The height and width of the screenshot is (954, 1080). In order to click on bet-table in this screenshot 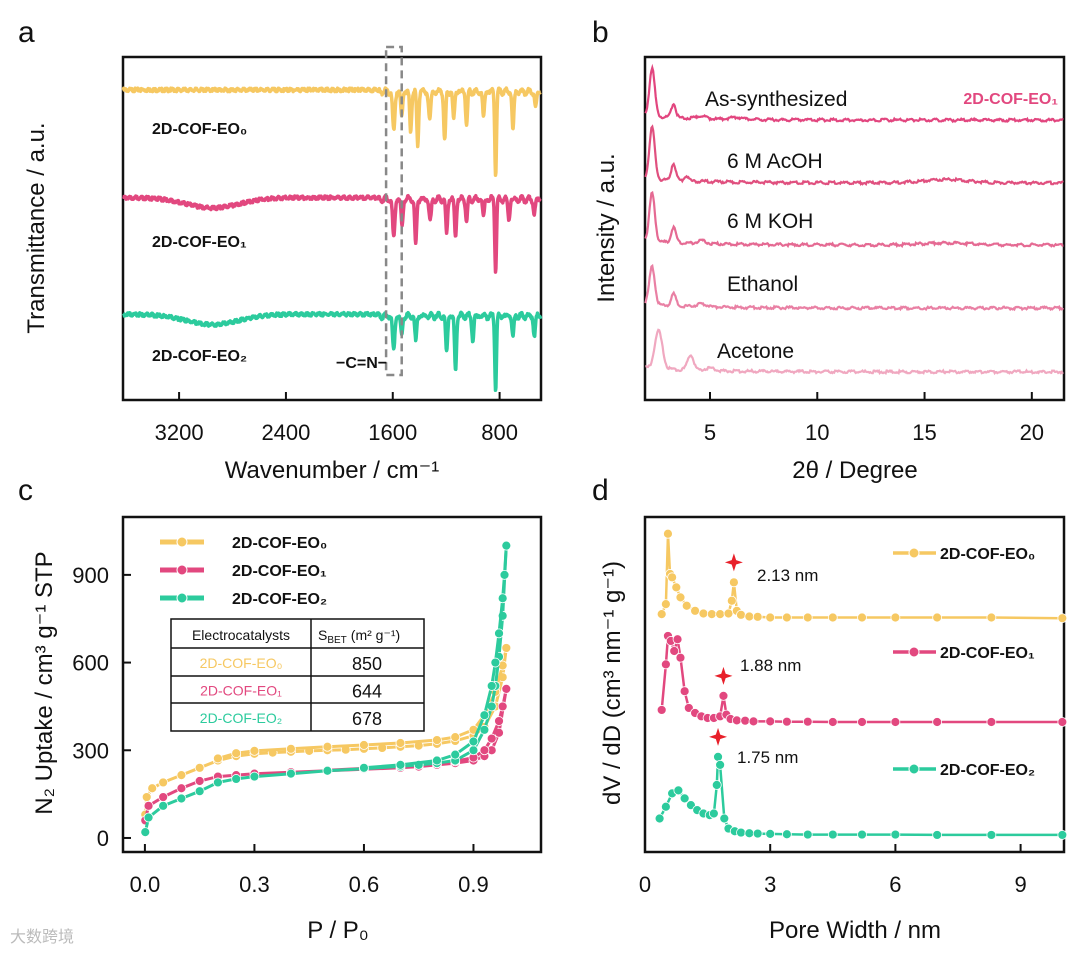, I will do `click(297, 675)`.